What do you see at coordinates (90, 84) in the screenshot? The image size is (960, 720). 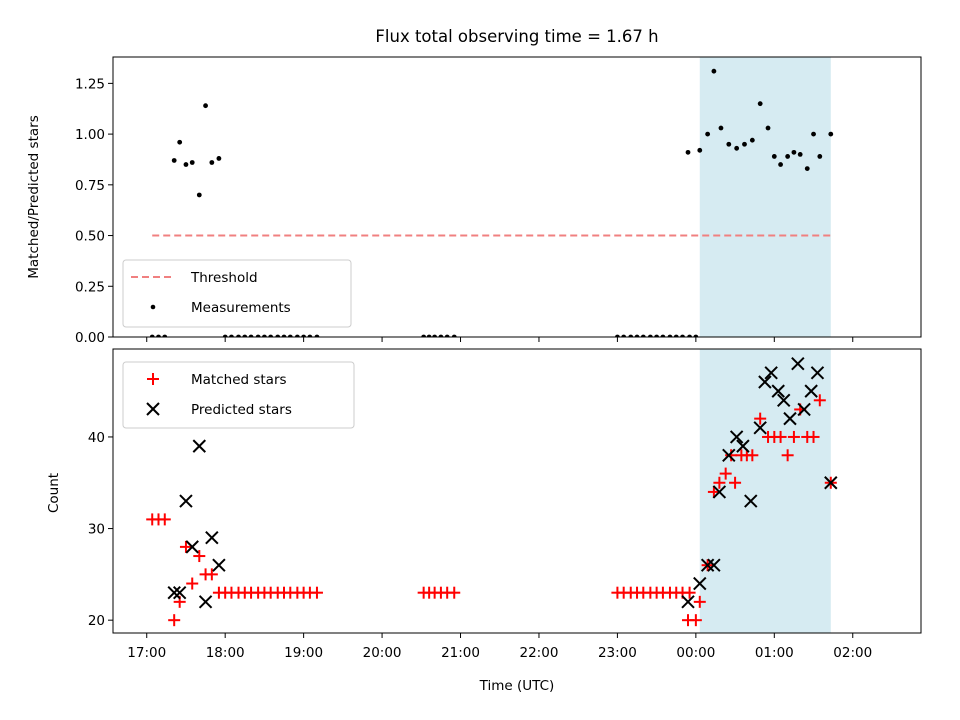 I see `top-y-tick-label: 1.25` at bounding box center [90, 84].